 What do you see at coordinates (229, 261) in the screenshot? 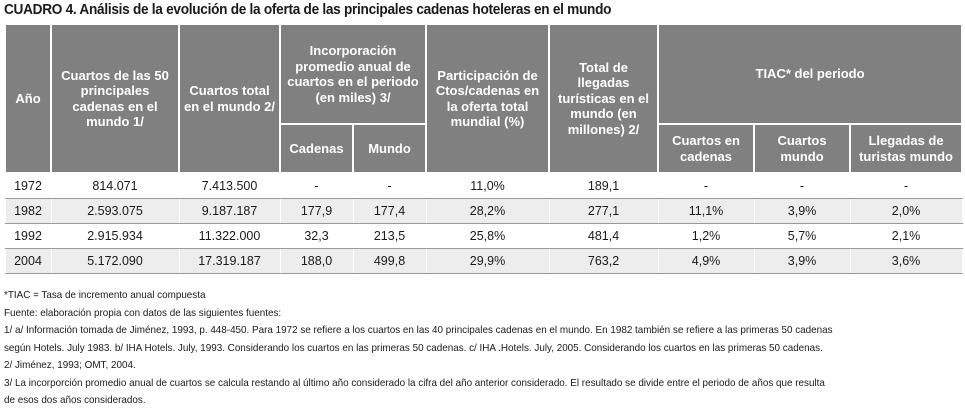
I see `cell-cuartos-total: 17.319.187` at bounding box center [229, 261].